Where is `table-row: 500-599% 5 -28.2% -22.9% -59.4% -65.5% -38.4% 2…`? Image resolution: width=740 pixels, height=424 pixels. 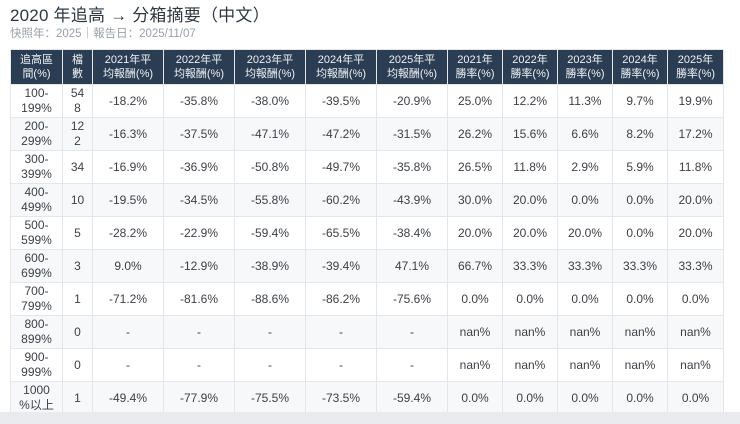 table-row: 500-599% 5 -28.2% -22.9% -59.4% -65.5% -38.4% 2… is located at coordinates (367, 233).